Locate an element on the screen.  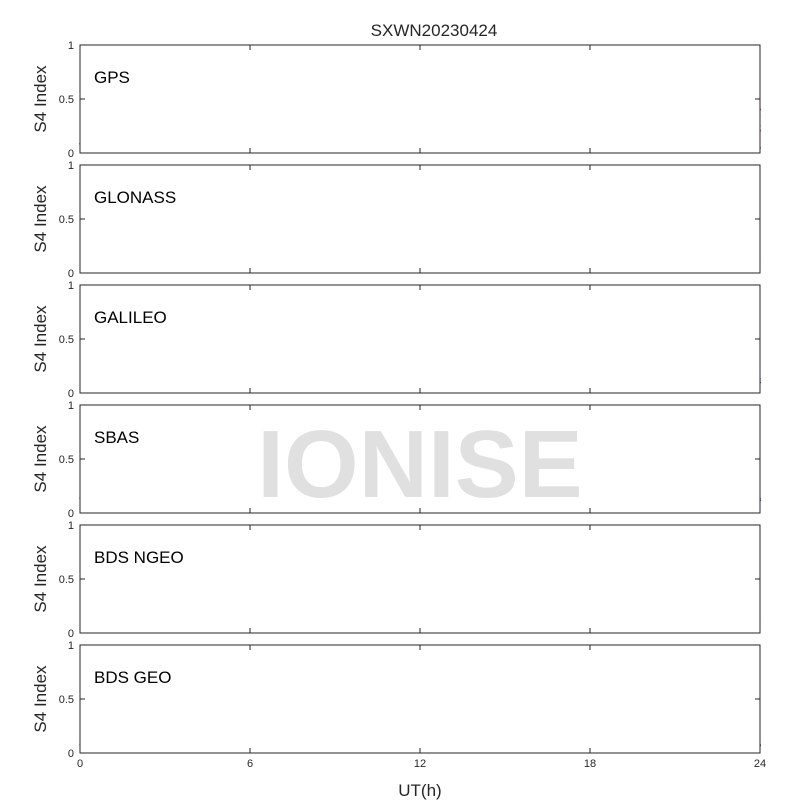
panel-glonass: 0 0.5 1 GLONASS S4 Index is located at coordinates (396, 220).